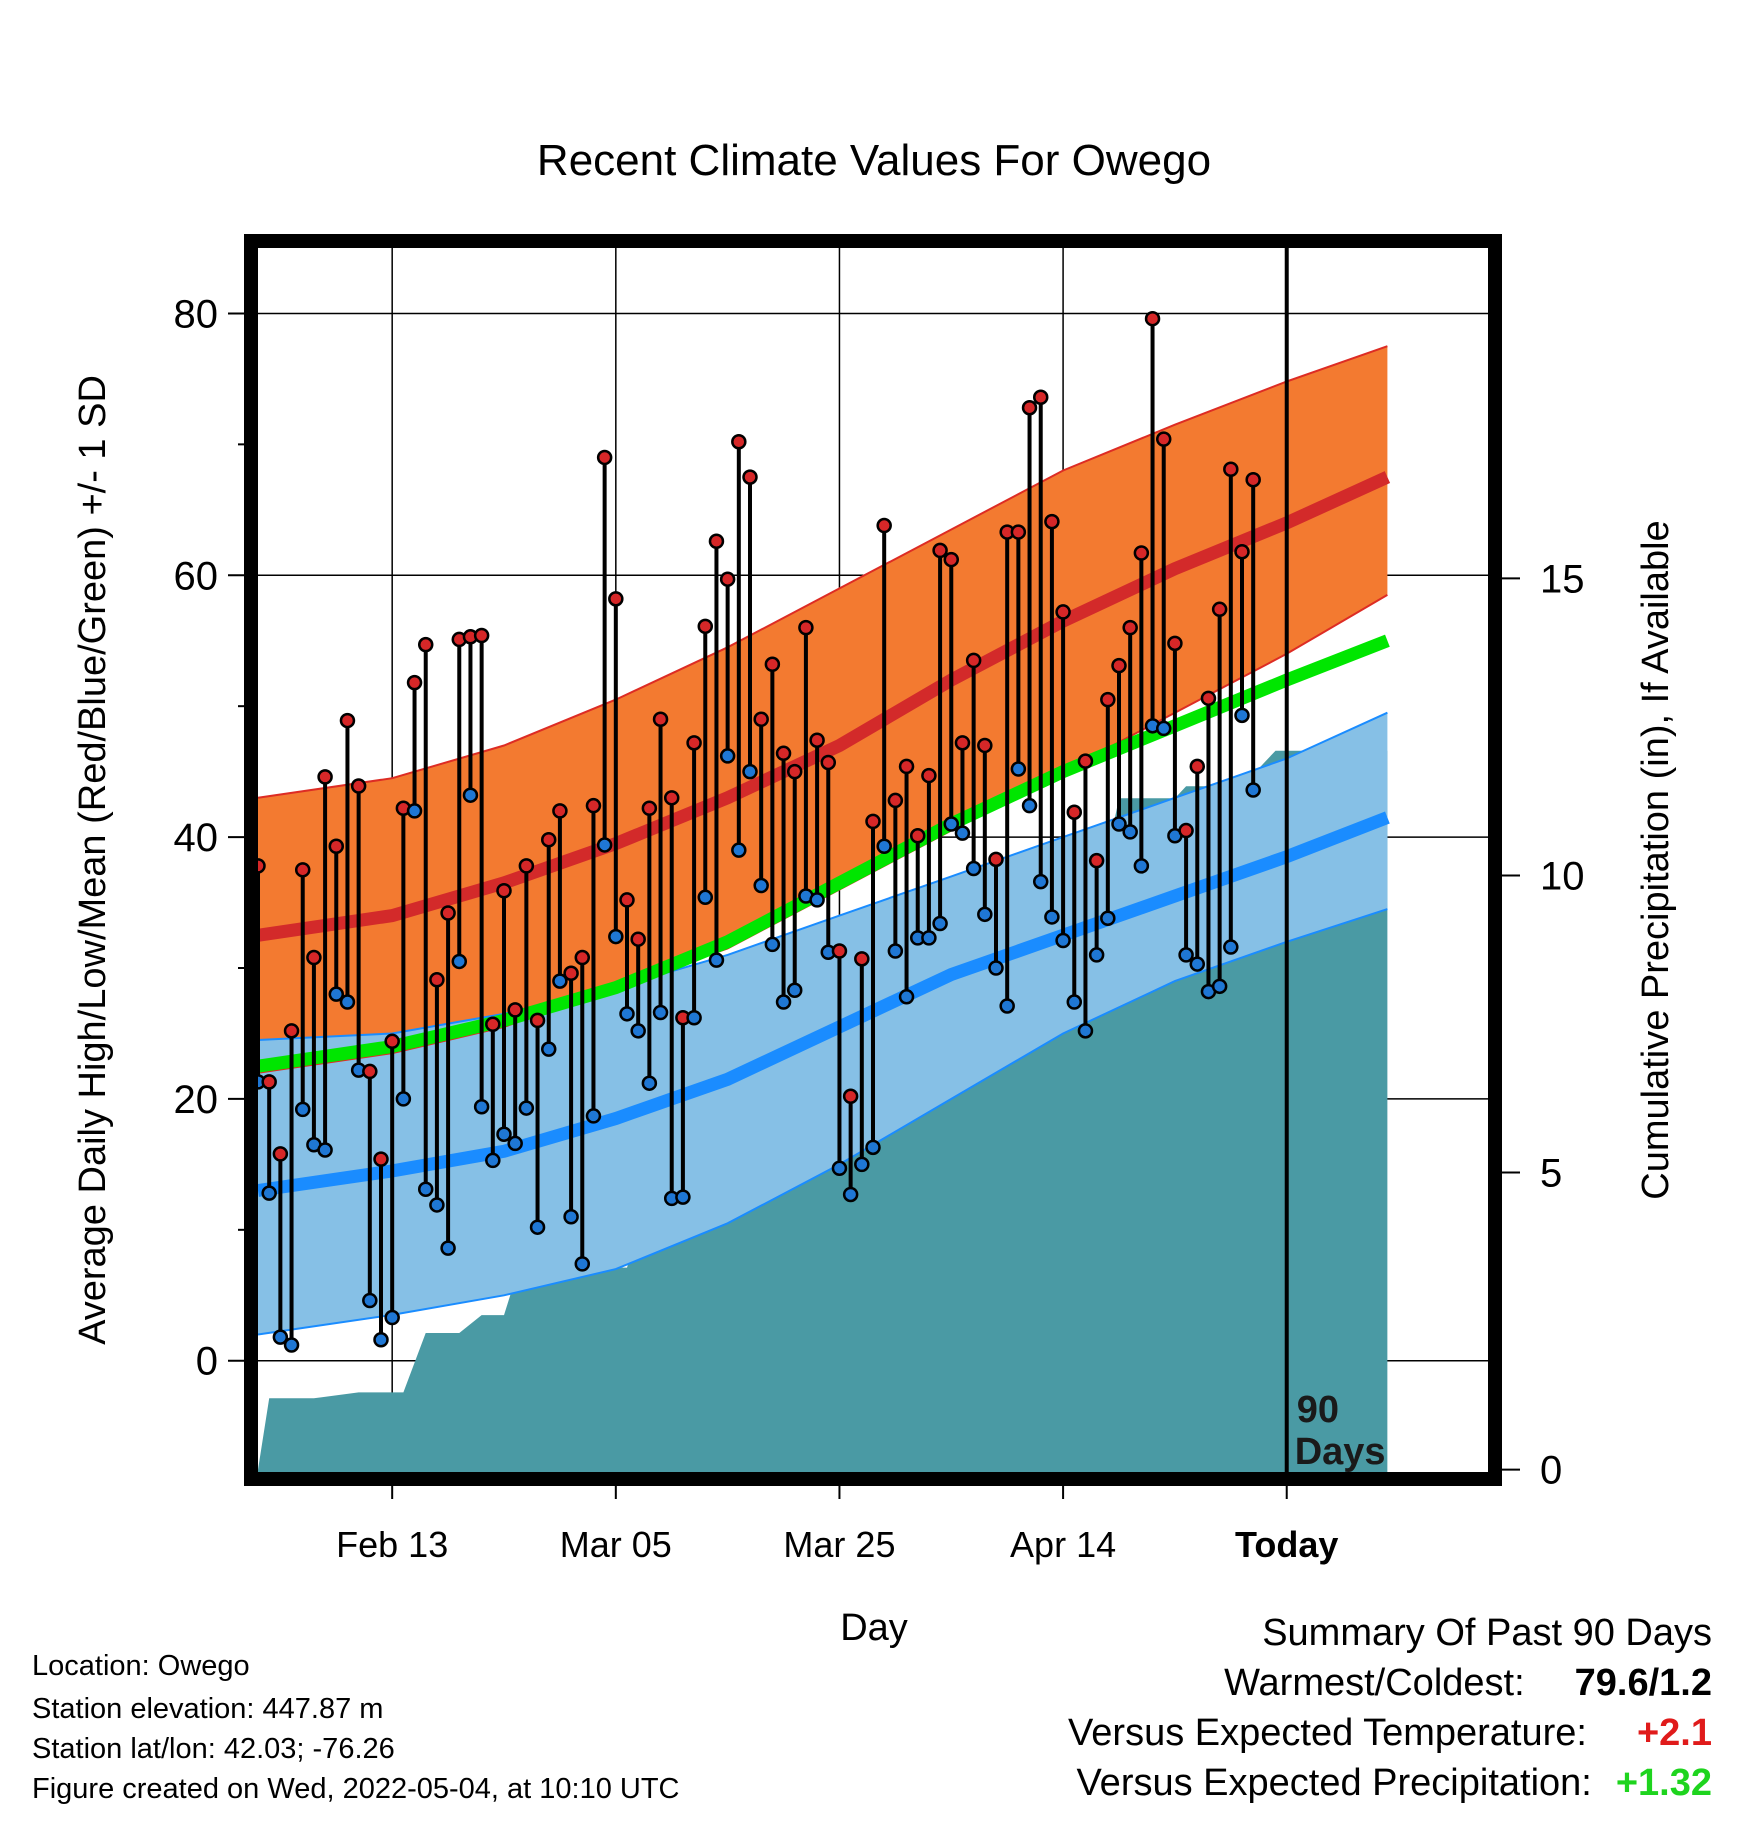 This screenshot has height=1828, width=1748. Describe the element at coordinates (1063, 1544) in the screenshot. I see `x-tick-label: Apr 14` at that location.